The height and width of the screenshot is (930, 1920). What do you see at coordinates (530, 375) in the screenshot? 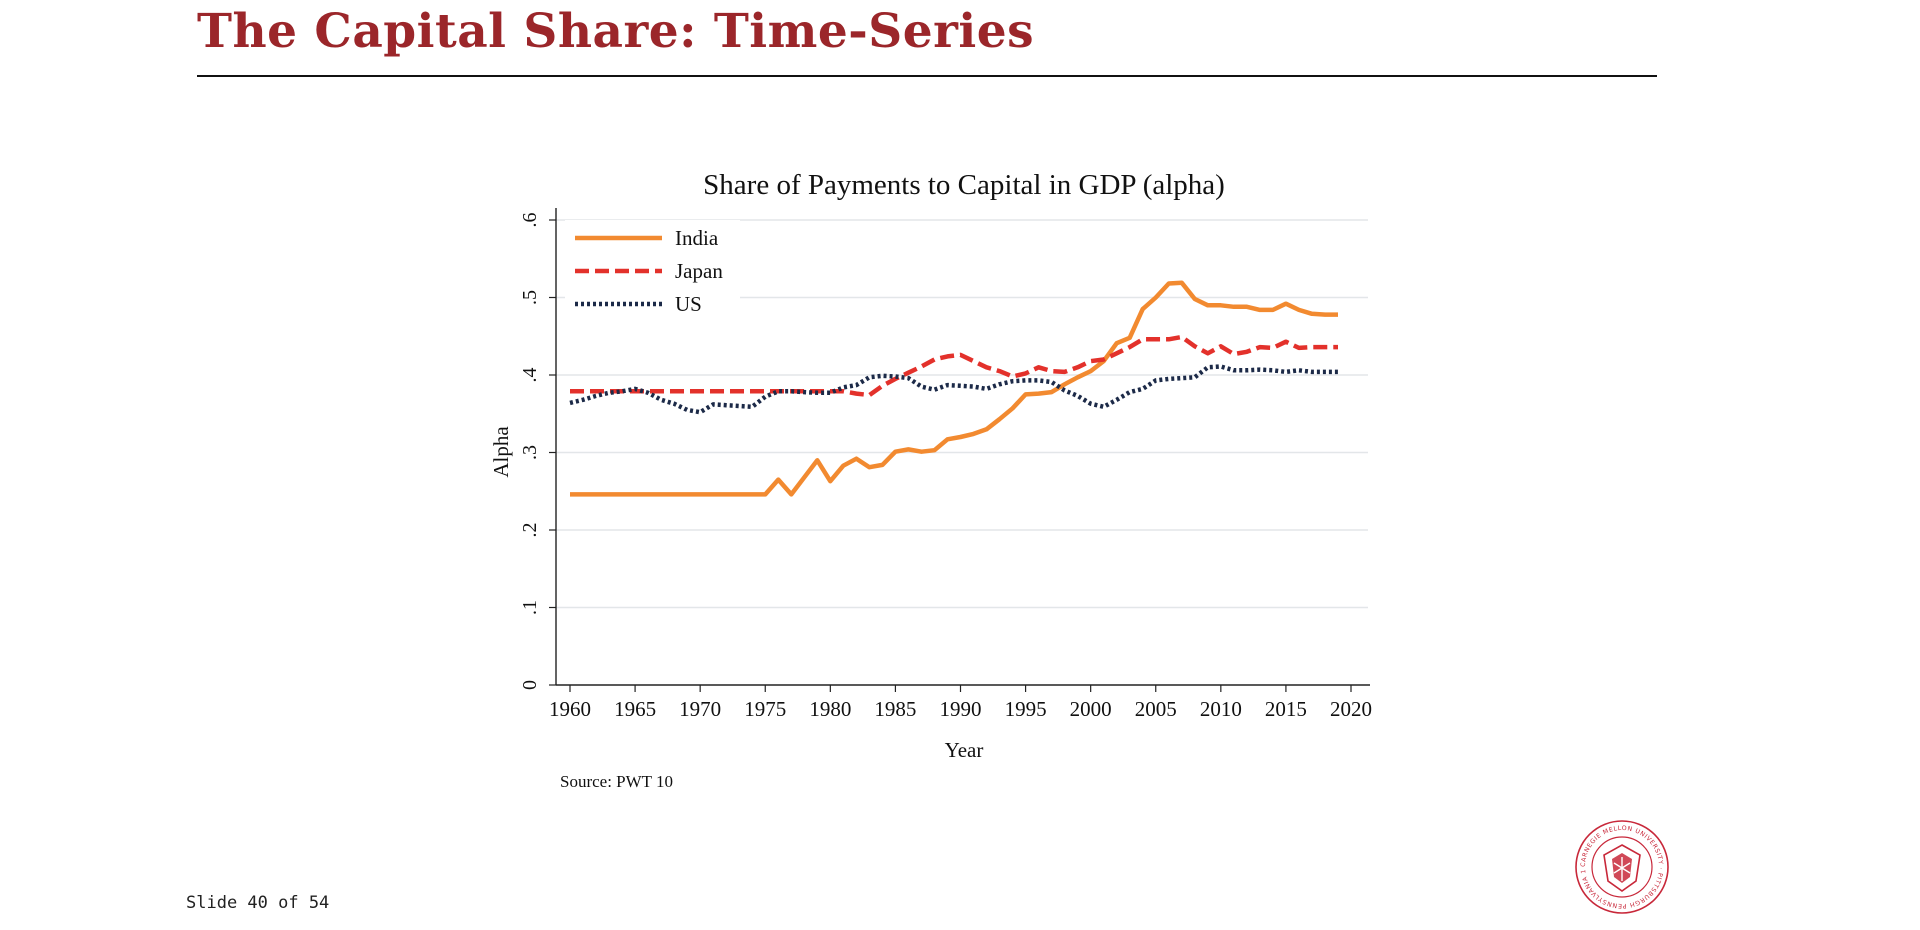
I see `y-tick-label: .4` at bounding box center [530, 375].